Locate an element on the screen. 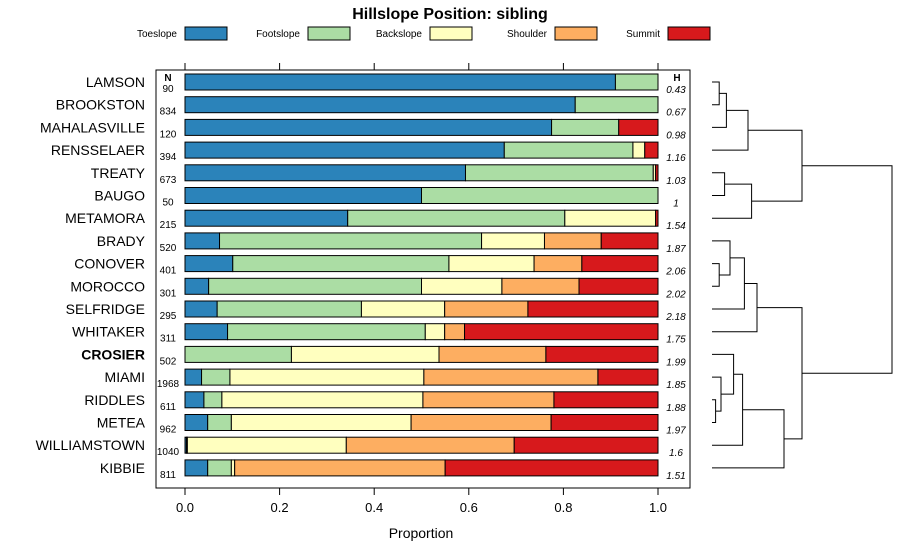 The width and height of the screenshot is (900, 560). row-label: MOROCCO is located at coordinates (107, 286).